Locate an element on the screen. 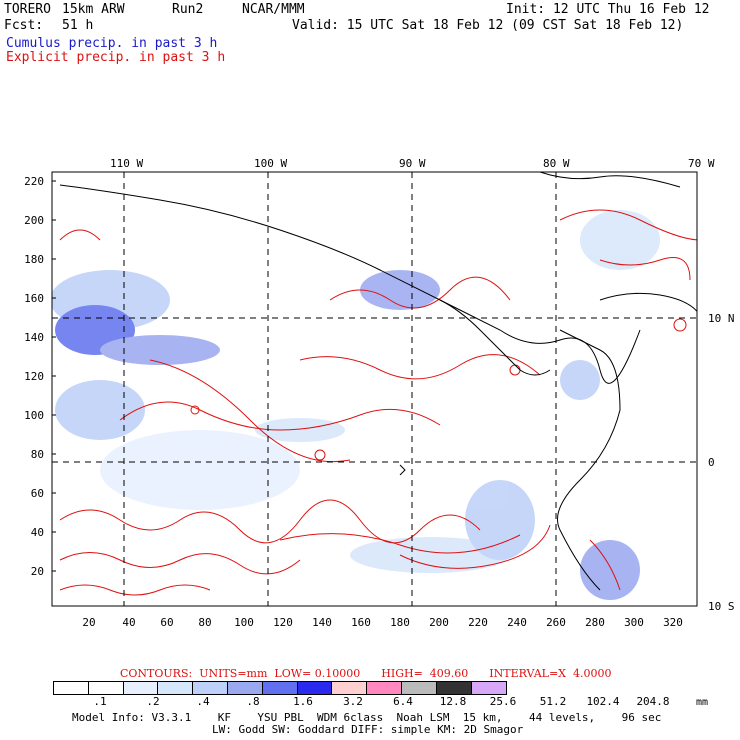  colorbar-label: 204.8 is located at coordinates (653, 701).